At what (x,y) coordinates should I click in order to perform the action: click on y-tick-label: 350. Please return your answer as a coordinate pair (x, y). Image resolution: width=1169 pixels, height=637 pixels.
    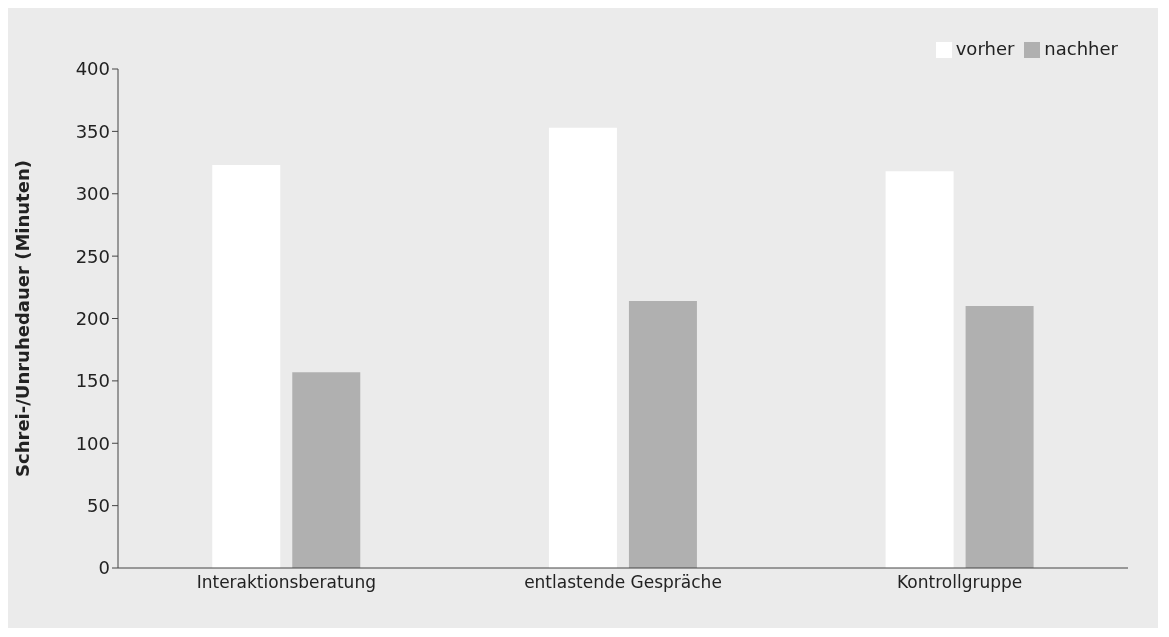
    Looking at the image, I should click on (92, 131).